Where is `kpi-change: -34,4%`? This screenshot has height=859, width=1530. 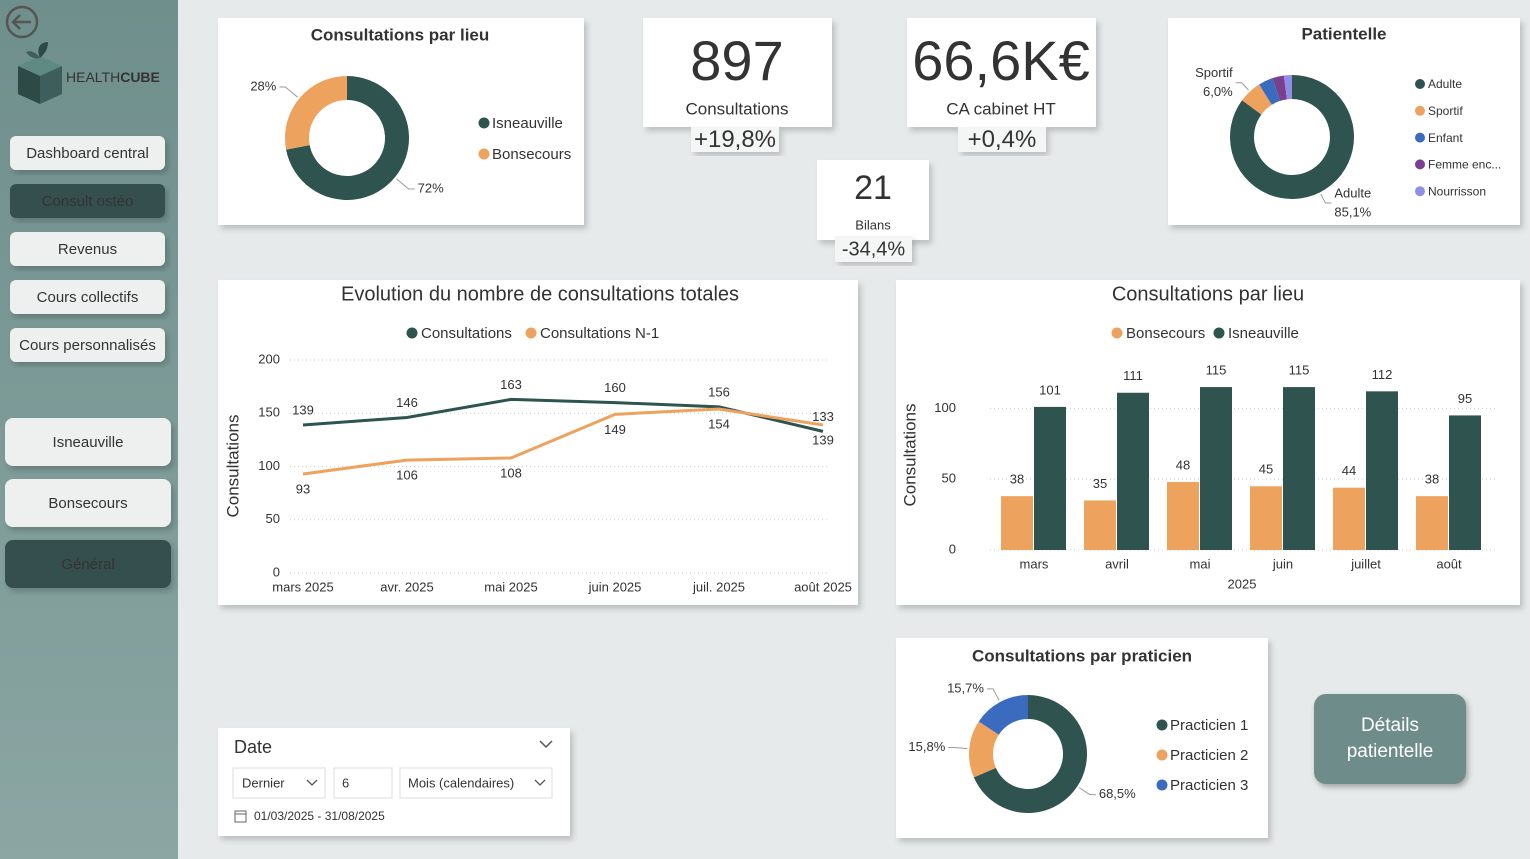
kpi-change: -34,4% is located at coordinates (874, 249).